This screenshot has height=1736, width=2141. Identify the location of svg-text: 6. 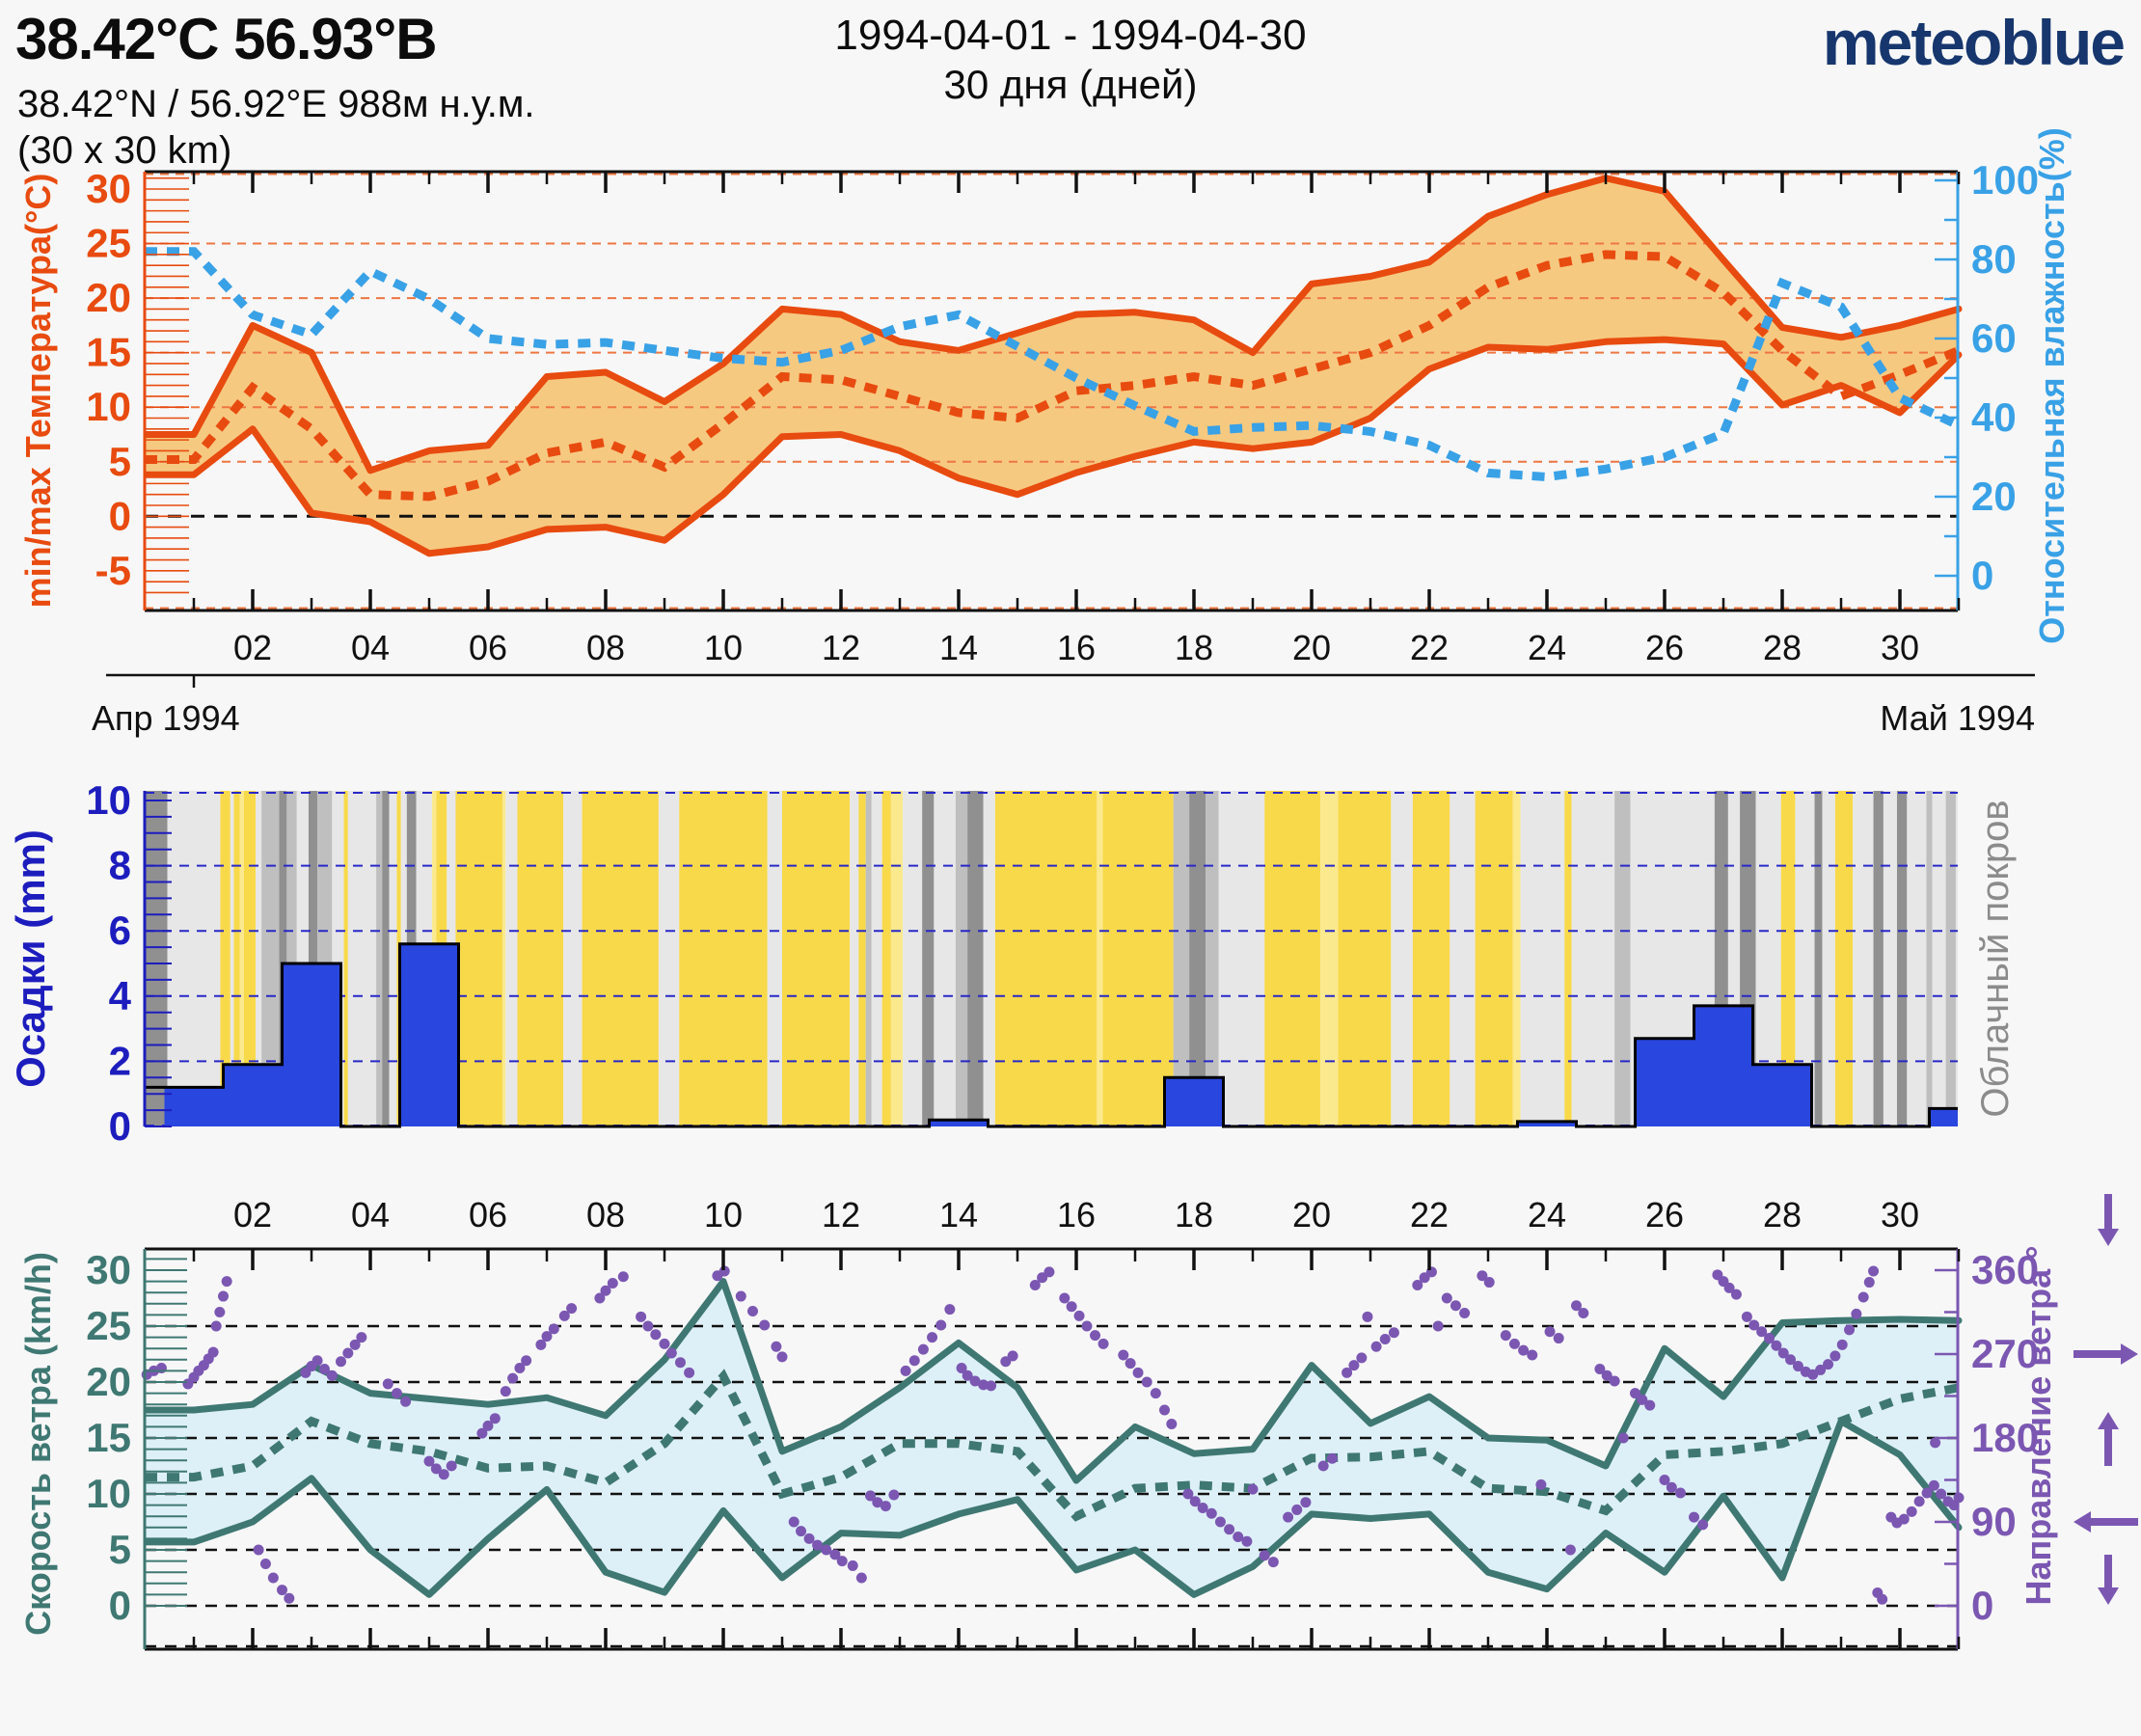
(120, 930).